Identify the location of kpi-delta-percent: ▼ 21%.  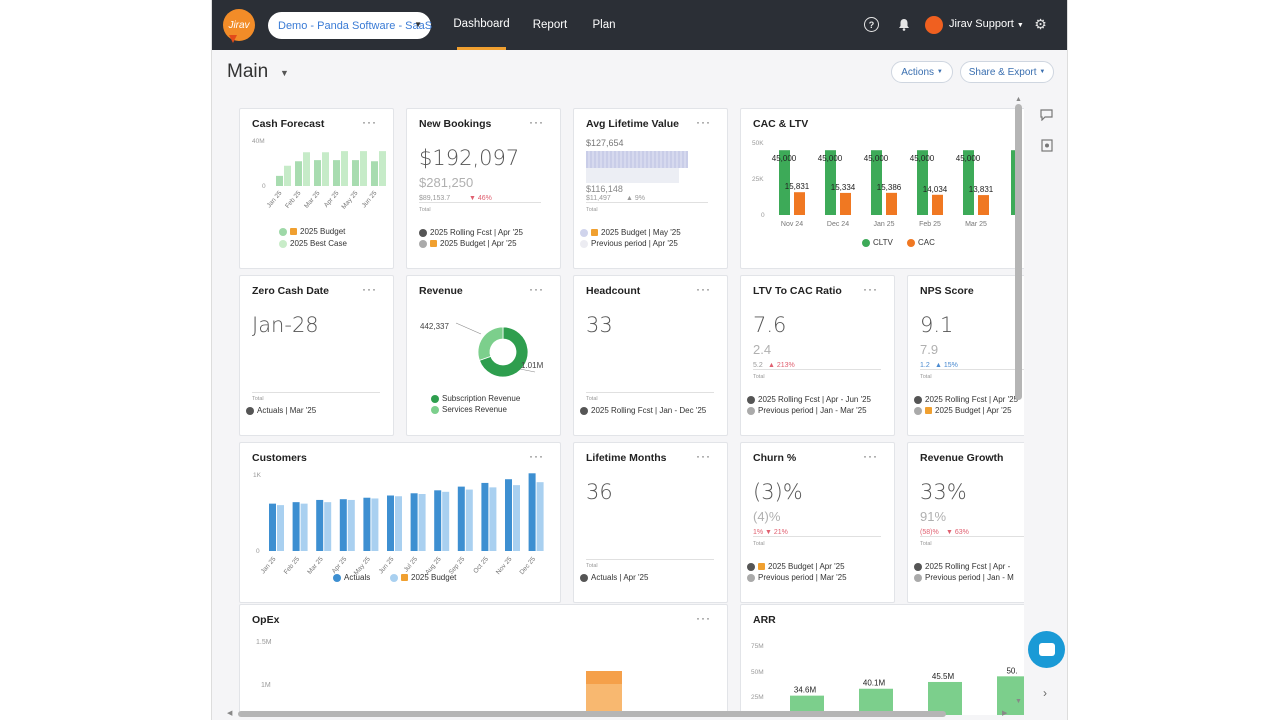
(776, 532).